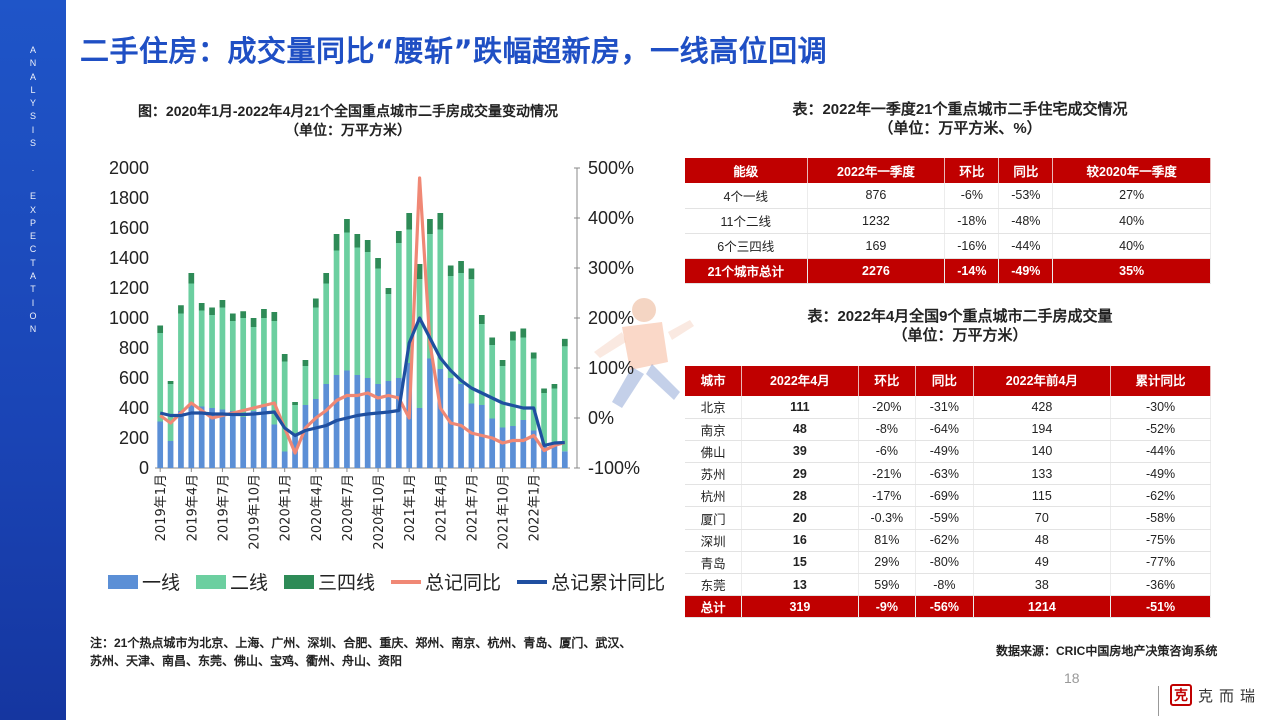 This screenshot has width=1280, height=720. What do you see at coordinates (887, 407) in the screenshot?
I see `table-cell: -20%` at bounding box center [887, 407].